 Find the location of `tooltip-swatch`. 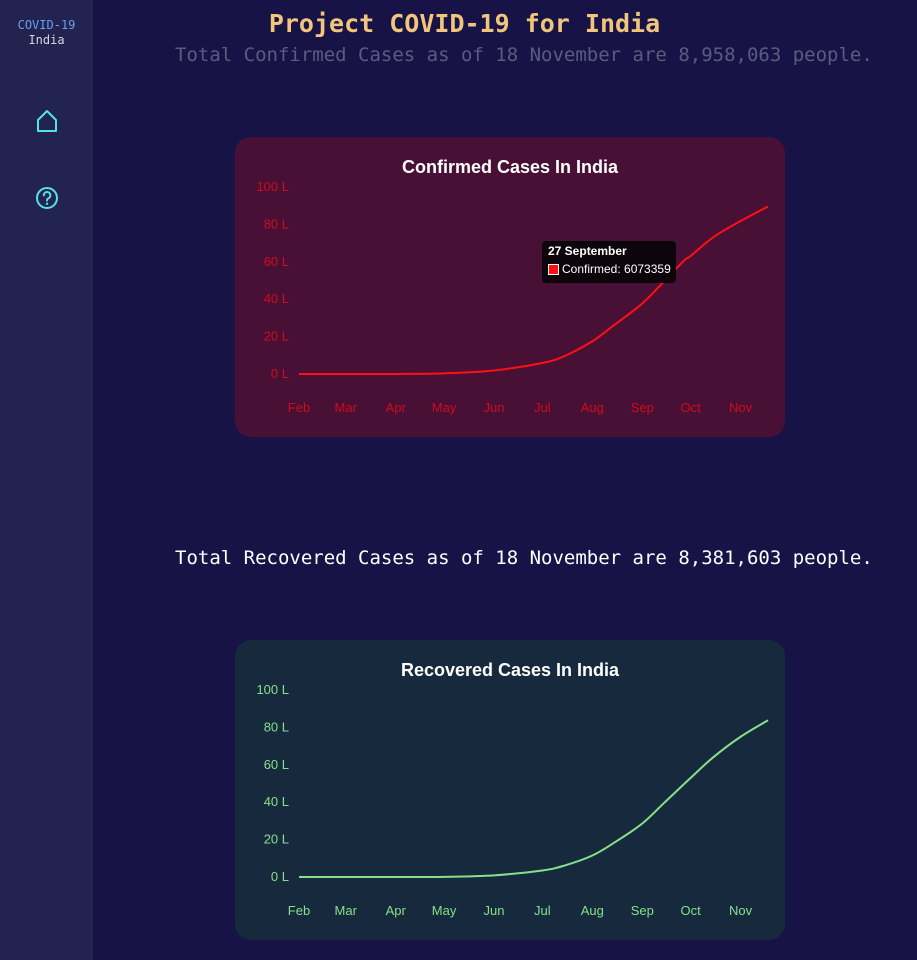

tooltip-swatch is located at coordinates (553, 269).